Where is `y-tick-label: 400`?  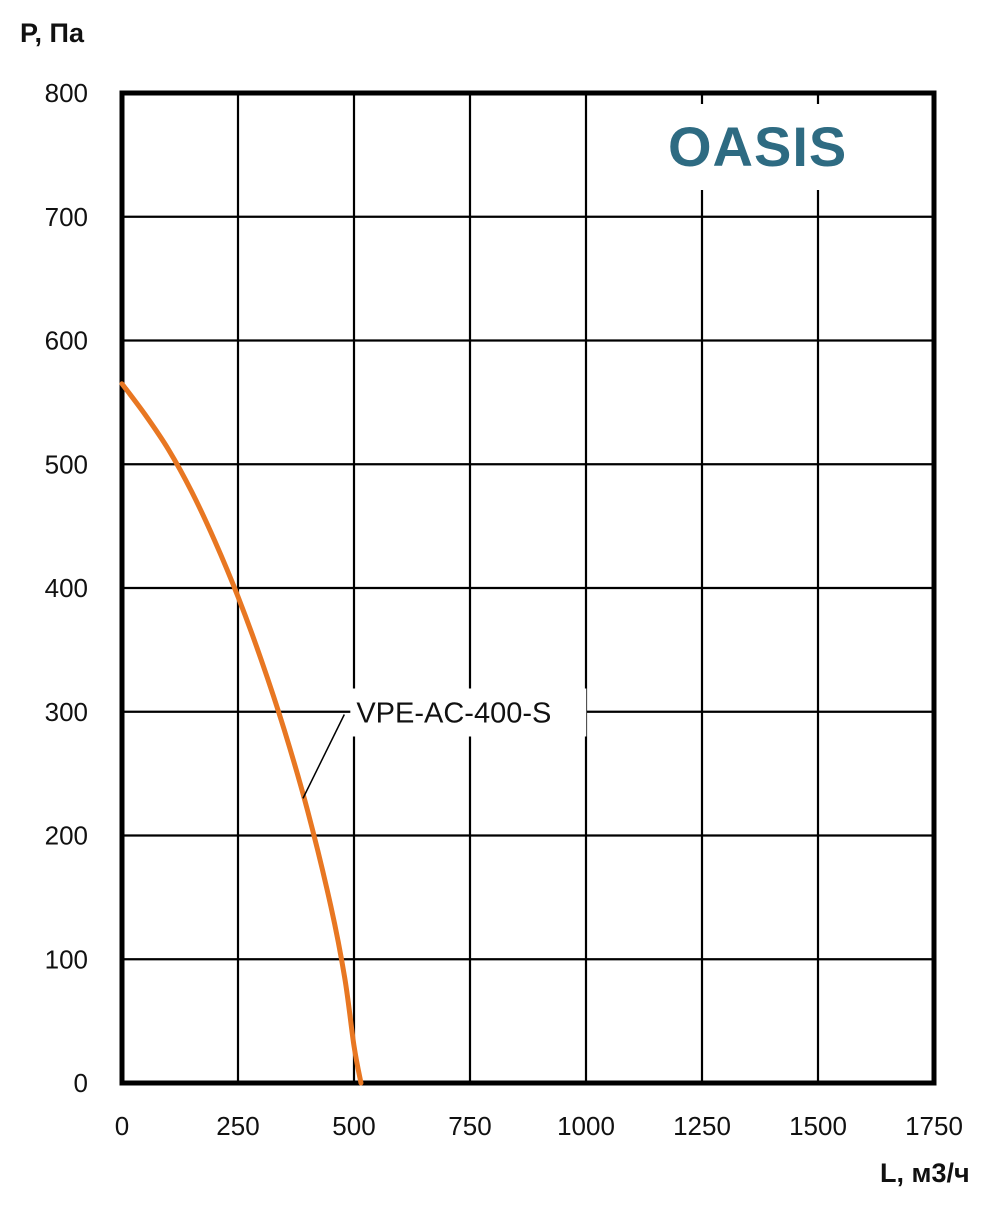 y-tick-label: 400 is located at coordinates (66, 588).